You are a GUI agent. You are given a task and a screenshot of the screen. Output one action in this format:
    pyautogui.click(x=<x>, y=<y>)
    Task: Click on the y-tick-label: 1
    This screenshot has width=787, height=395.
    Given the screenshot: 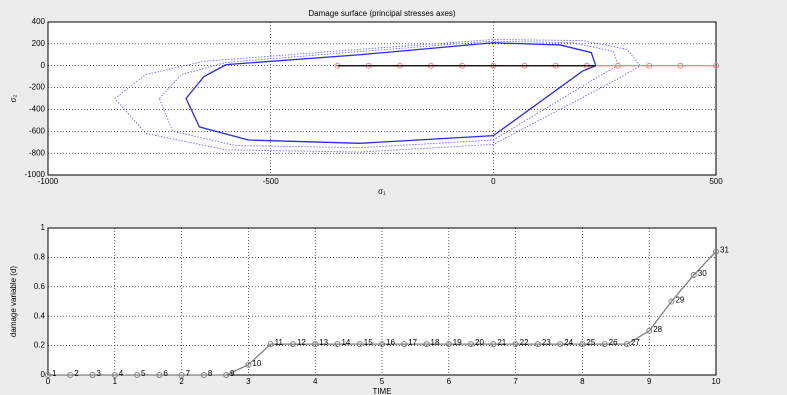 What is the action you would take?
    pyautogui.click(x=43, y=227)
    